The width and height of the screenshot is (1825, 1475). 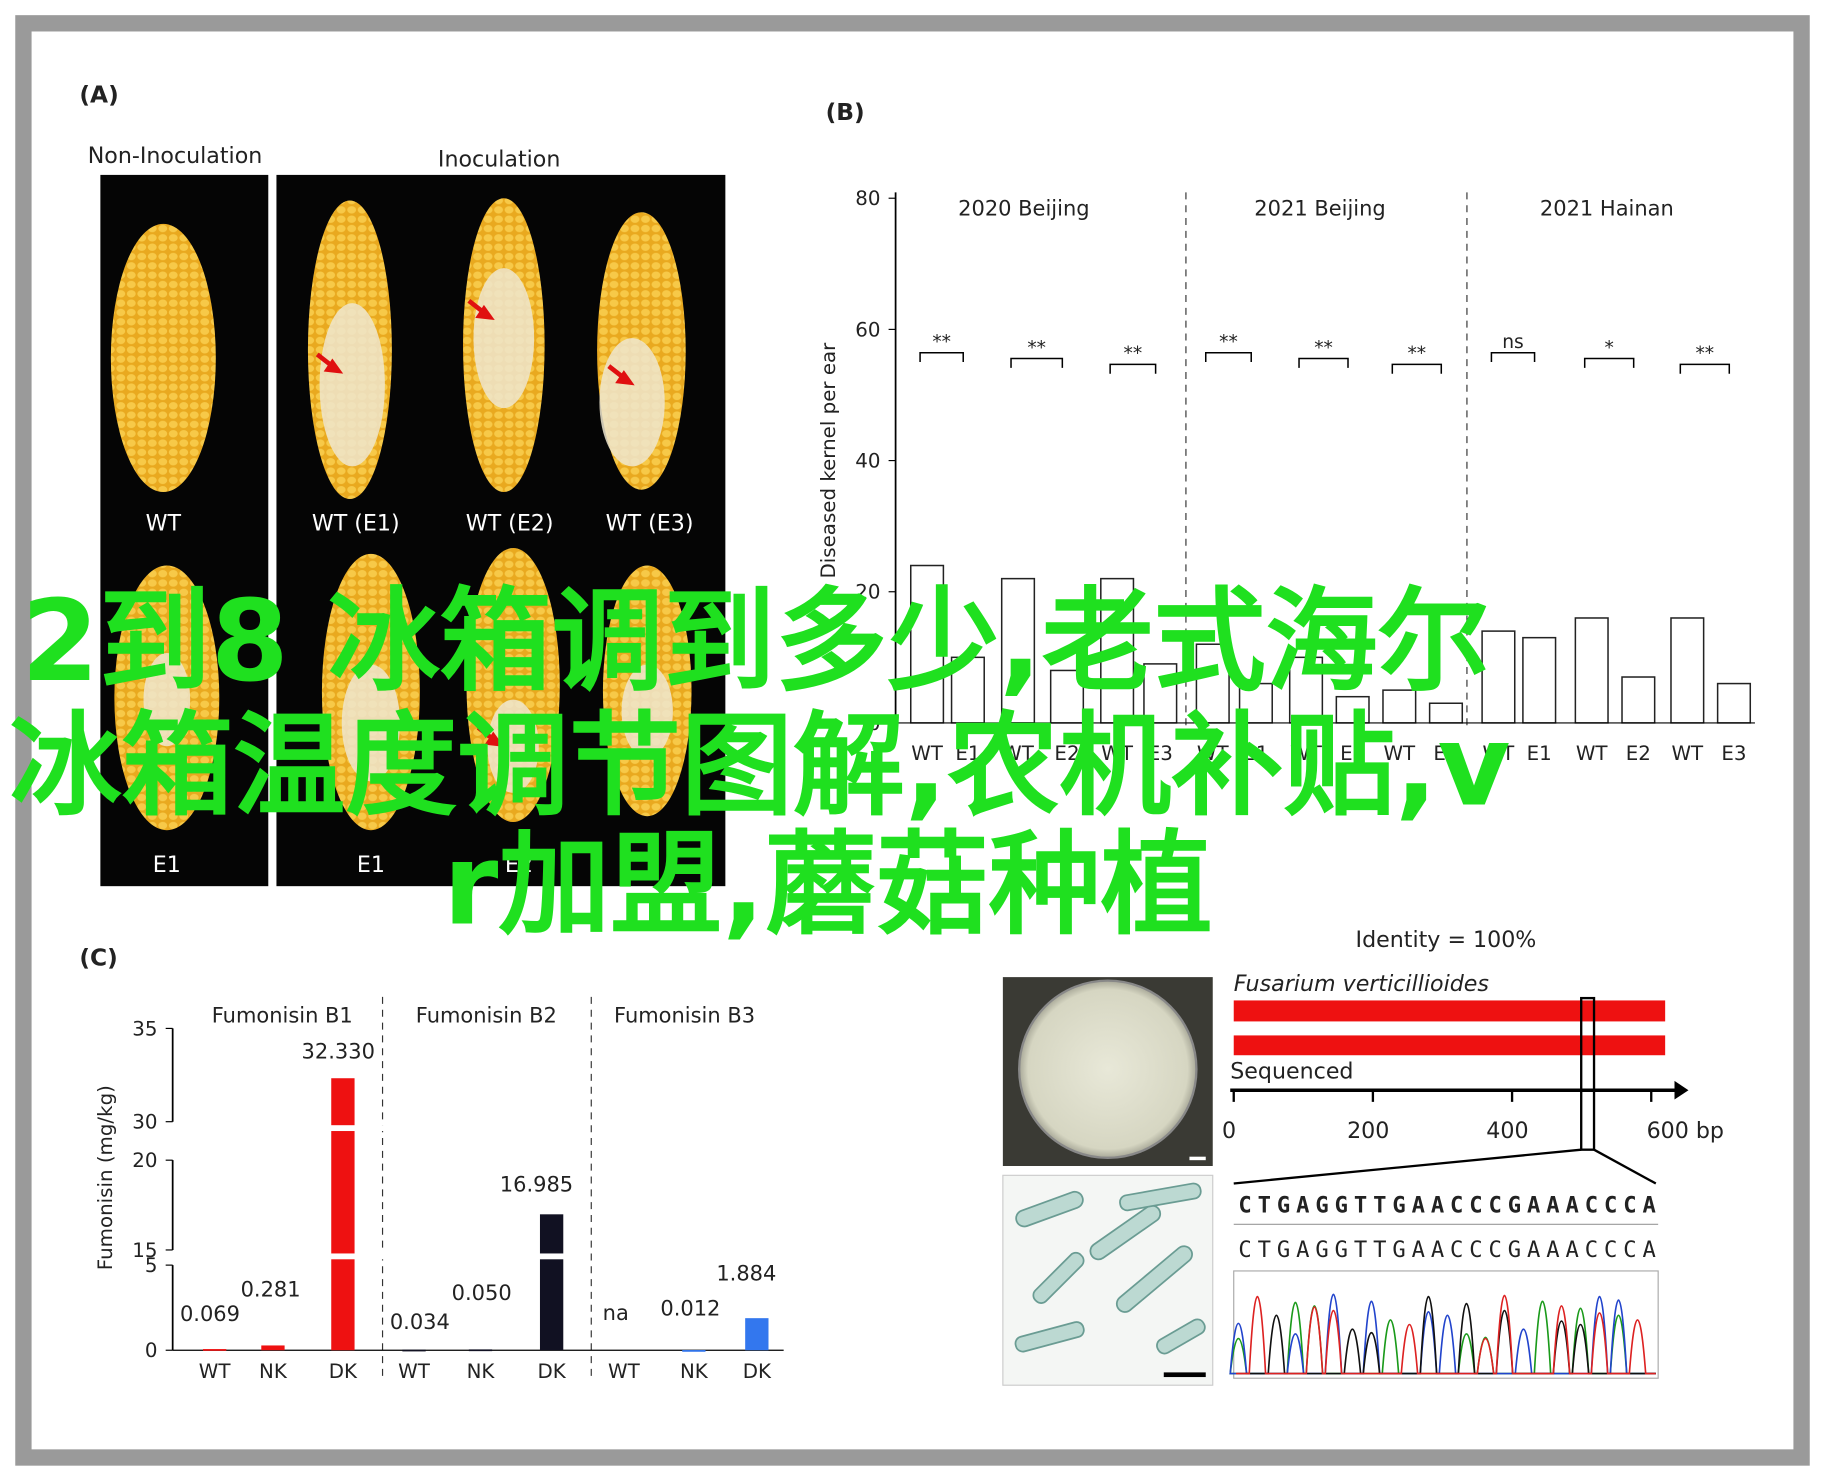 What do you see at coordinates (759, 767) in the screenshot?
I see `caption-line: 冰箱温度调节图解,农机补贴,v` at bounding box center [759, 767].